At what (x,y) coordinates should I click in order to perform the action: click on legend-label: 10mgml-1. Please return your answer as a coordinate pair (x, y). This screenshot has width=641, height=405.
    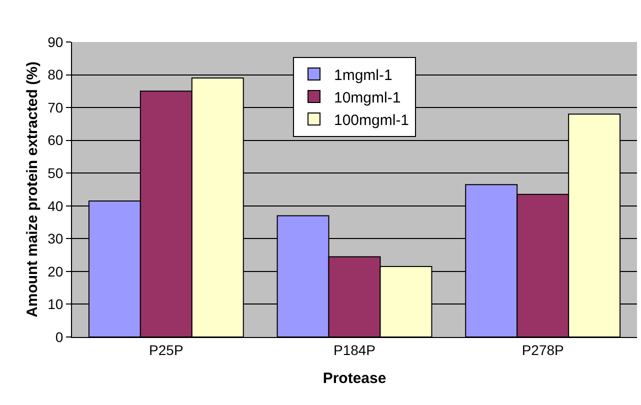
    Looking at the image, I should click on (367, 97).